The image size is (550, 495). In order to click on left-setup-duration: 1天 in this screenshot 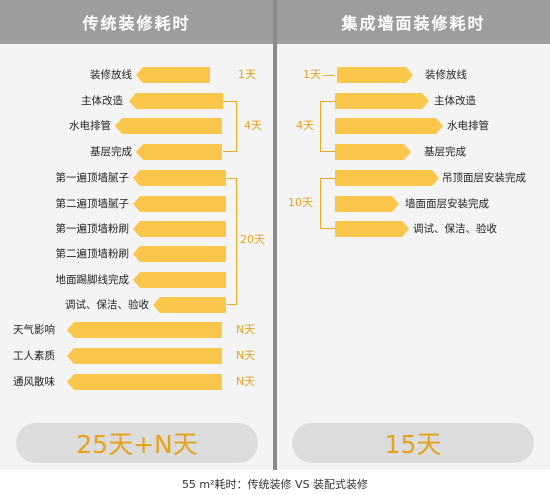, I will do `click(247, 75)`.